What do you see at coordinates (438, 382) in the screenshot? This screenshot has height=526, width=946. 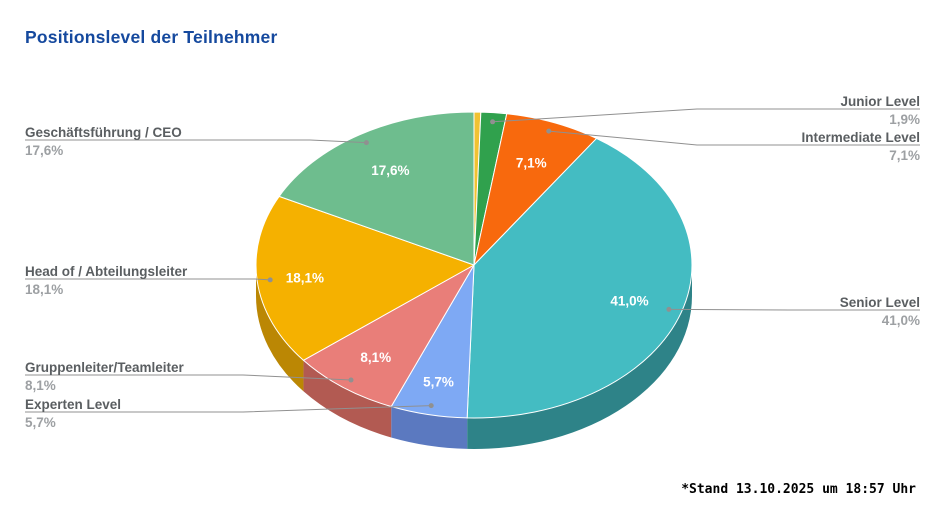 I see `slice-label-experten-level: 5,7%` at bounding box center [438, 382].